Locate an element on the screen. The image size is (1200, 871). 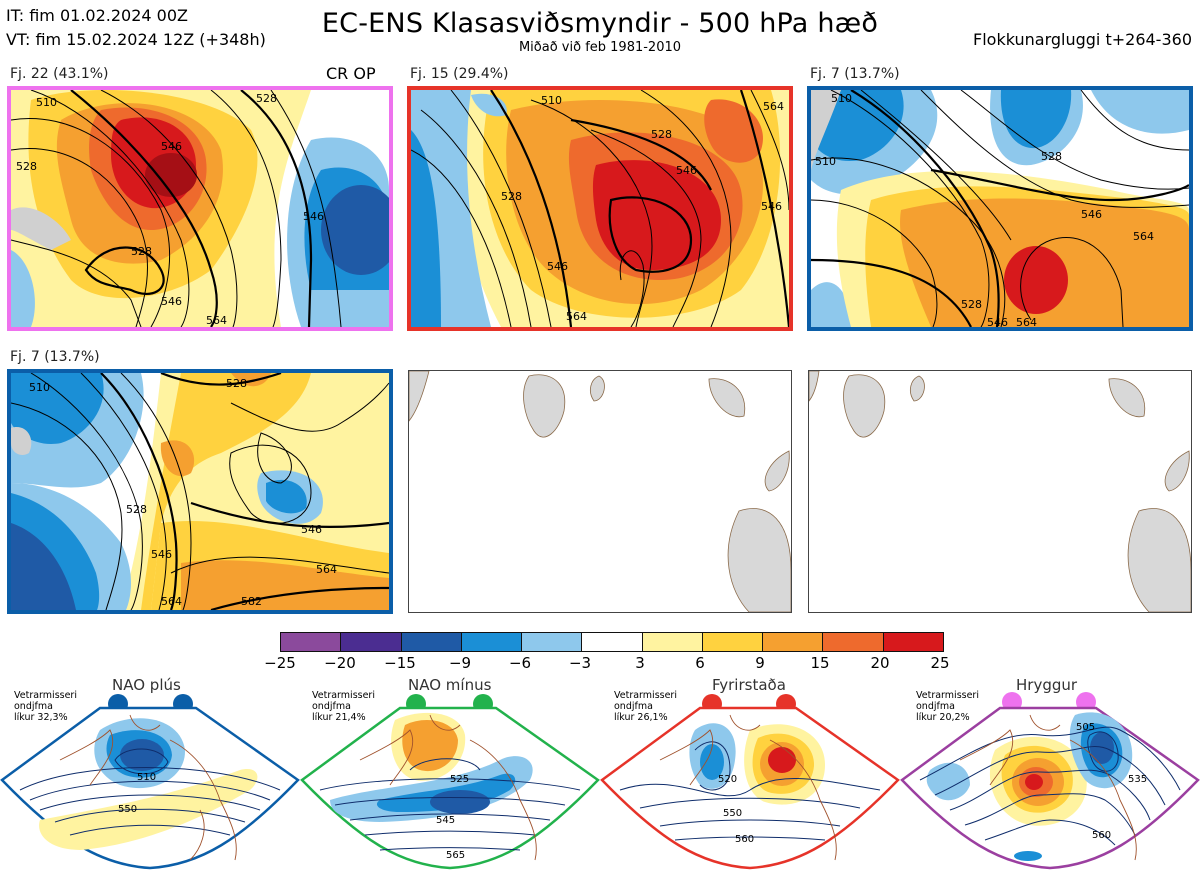
regime-4-note: Vetrarmisseri ondjfma líkur 20,2% is located at coordinates (947, 706).